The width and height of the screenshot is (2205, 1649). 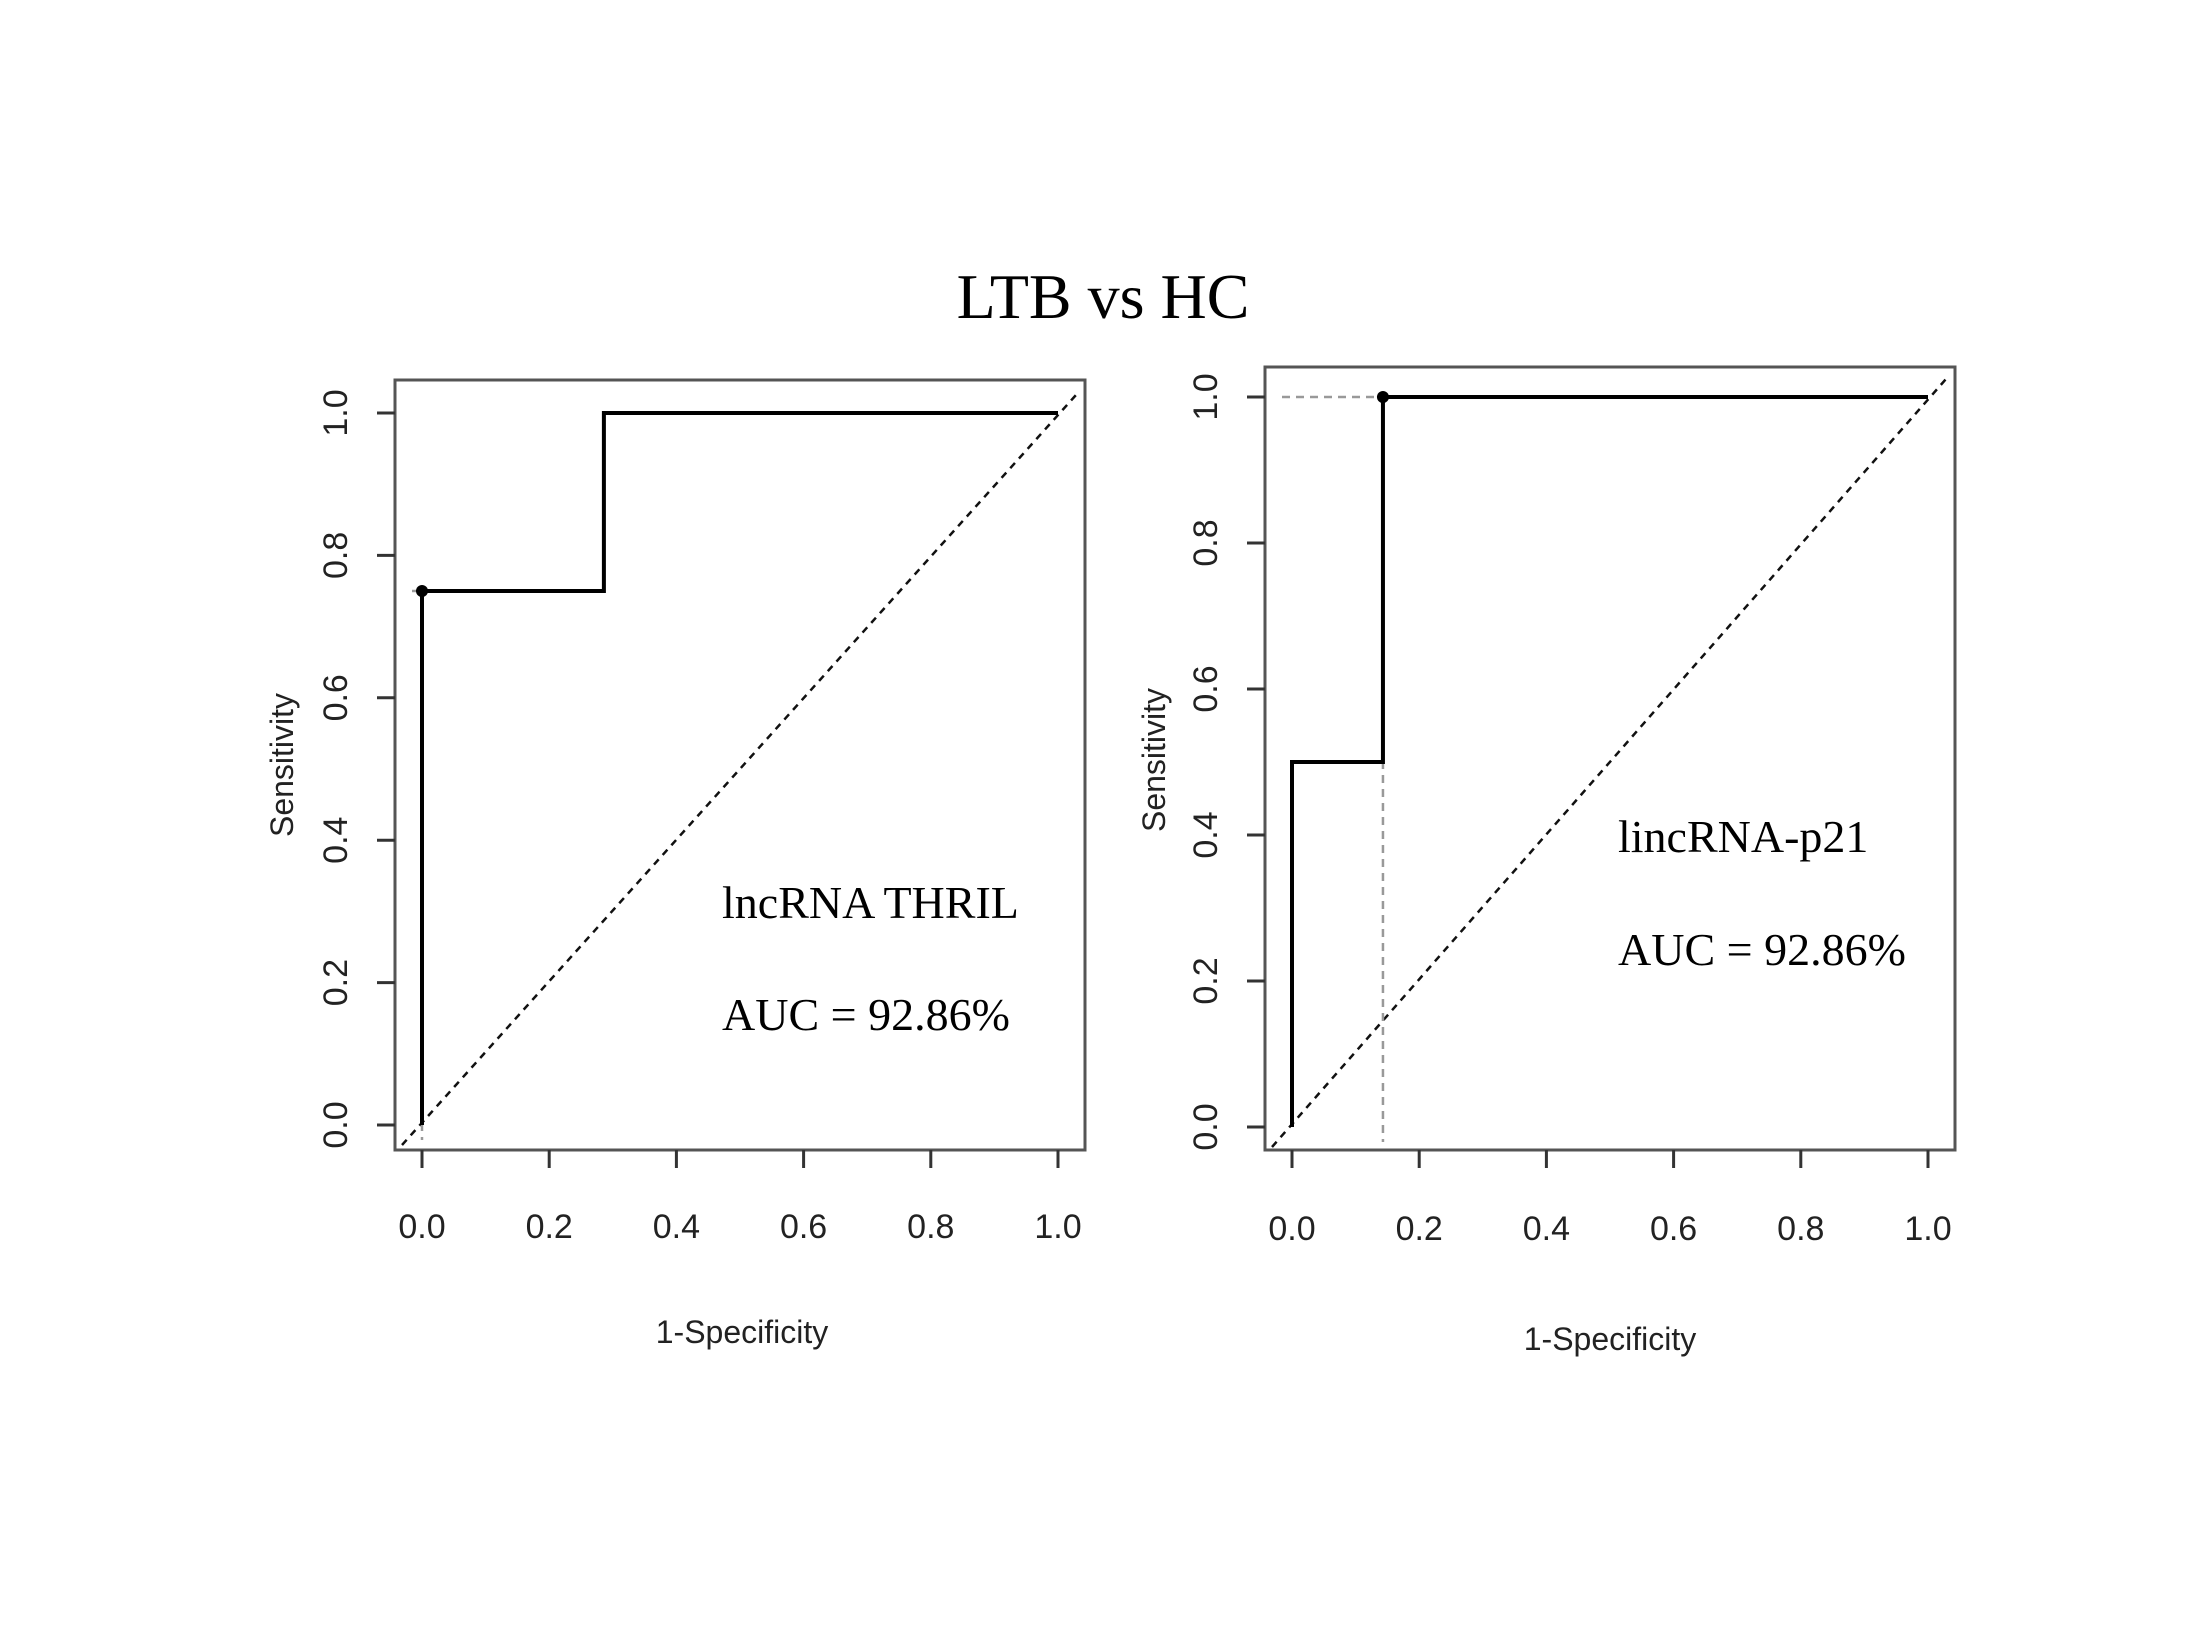 I want to click on reference-diagonal, so click(x=1609, y=763).